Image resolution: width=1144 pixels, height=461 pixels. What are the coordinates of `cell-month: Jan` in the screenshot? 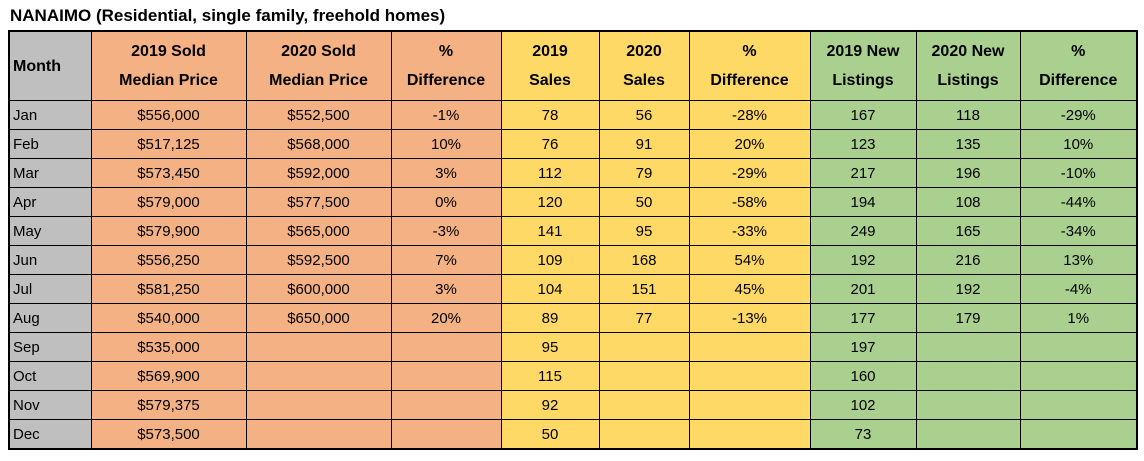 It's located at (50, 115).